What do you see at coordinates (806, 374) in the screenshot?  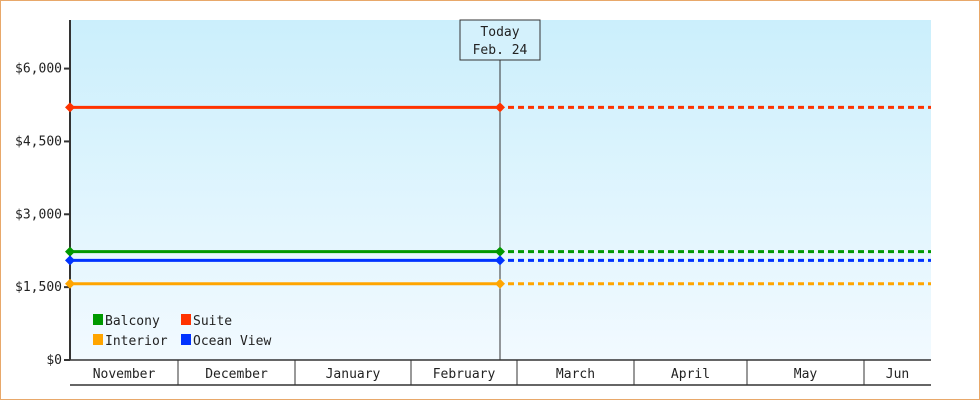 I see `x-tick-label: May` at bounding box center [806, 374].